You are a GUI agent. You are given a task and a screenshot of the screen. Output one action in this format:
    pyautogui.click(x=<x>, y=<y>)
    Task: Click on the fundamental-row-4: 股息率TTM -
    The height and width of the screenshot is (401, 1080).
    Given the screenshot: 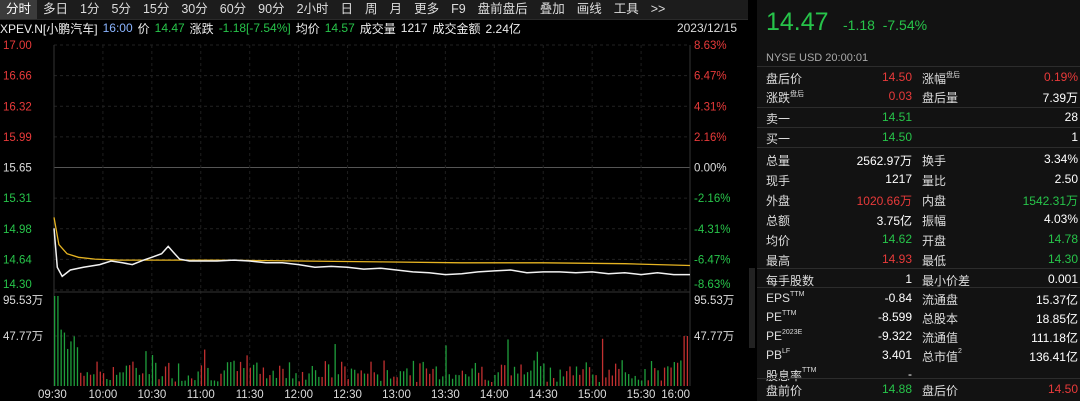 What is the action you would take?
    pyautogui.click(x=922, y=376)
    